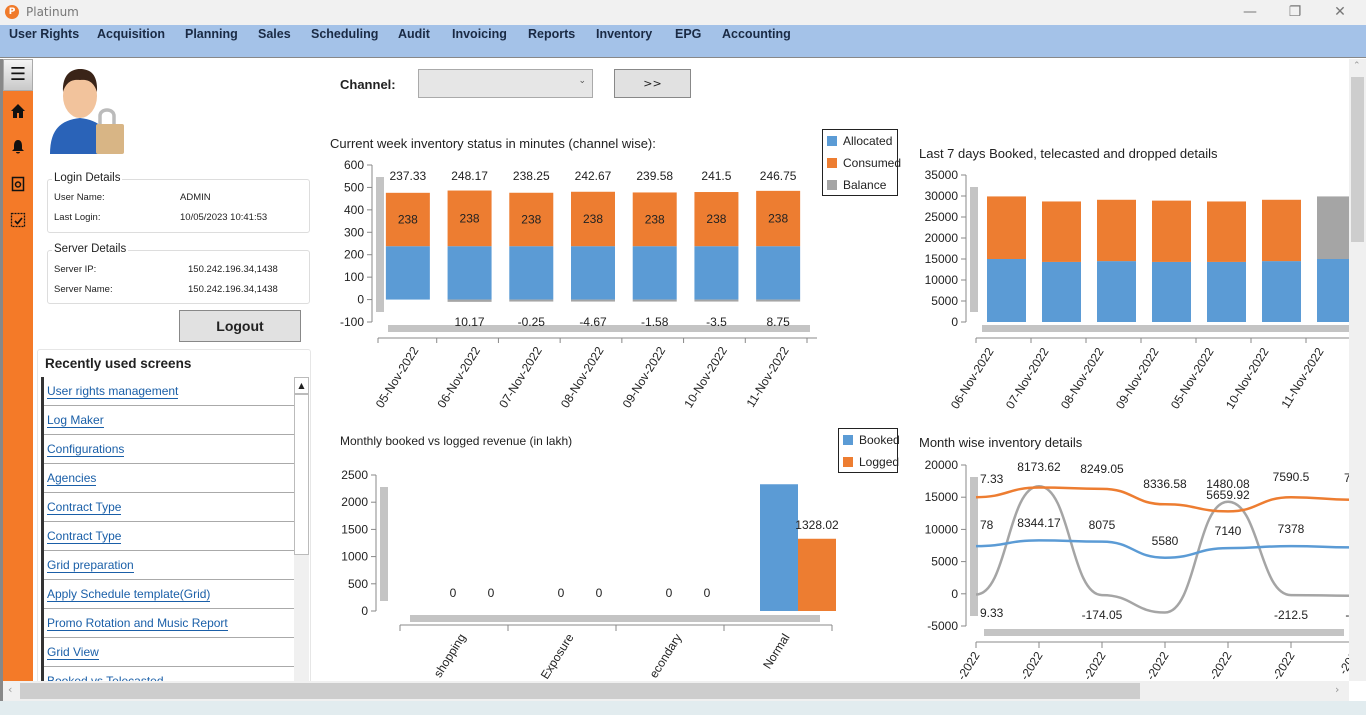 This screenshot has height=715, width=1366. I want to click on main-vertical-scrollbar: ⌃, so click(1357, 370).